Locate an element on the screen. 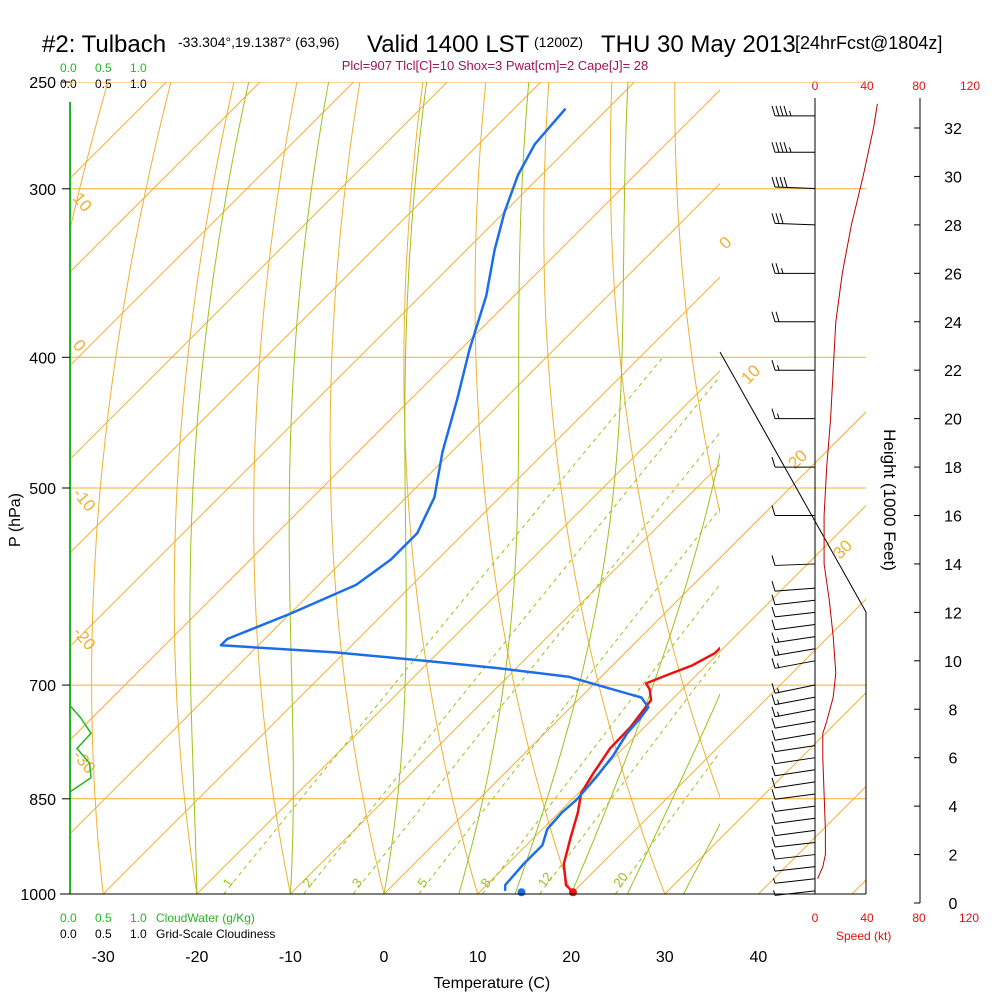 This screenshot has width=1000, height=1000. p-tick-label: 1000 is located at coordinates (38, 895).